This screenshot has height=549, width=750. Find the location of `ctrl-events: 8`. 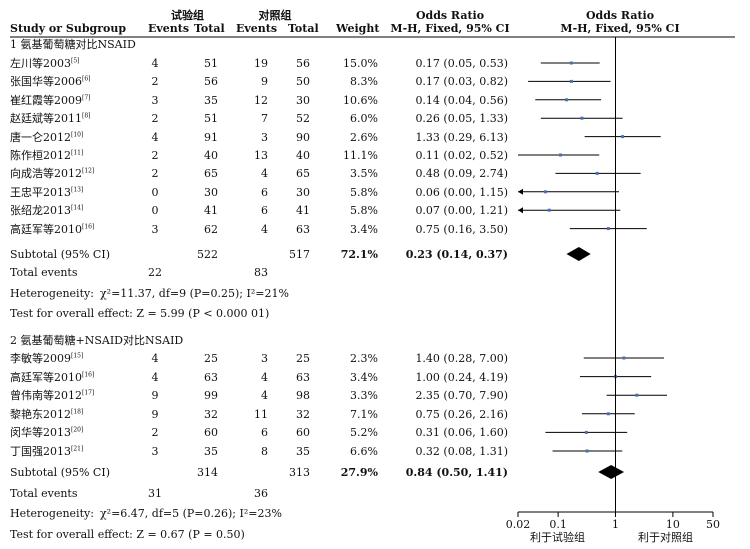

ctrl-events: 8 is located at coordinates (264, 451).